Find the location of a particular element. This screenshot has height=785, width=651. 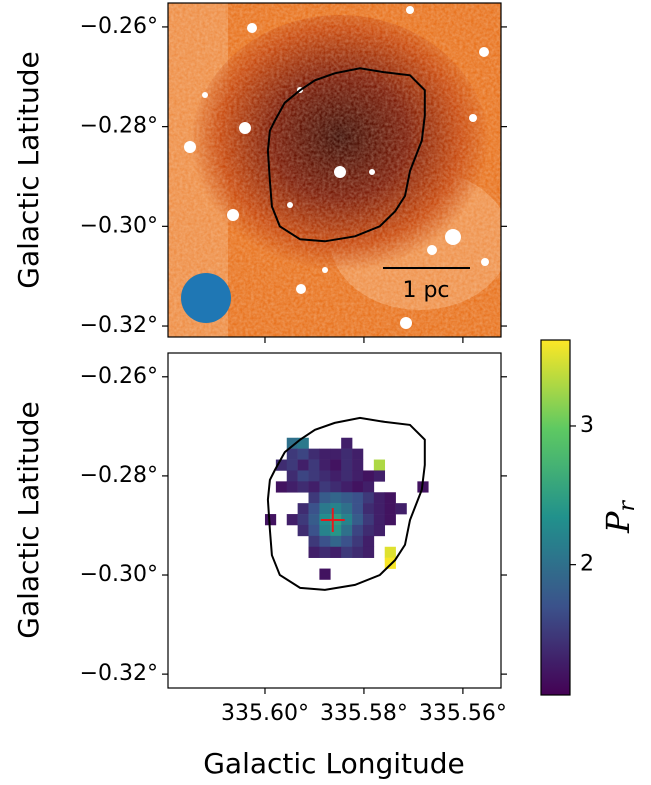

x-axis-label: Galactic Longitude is located at coordinates (334, 763).